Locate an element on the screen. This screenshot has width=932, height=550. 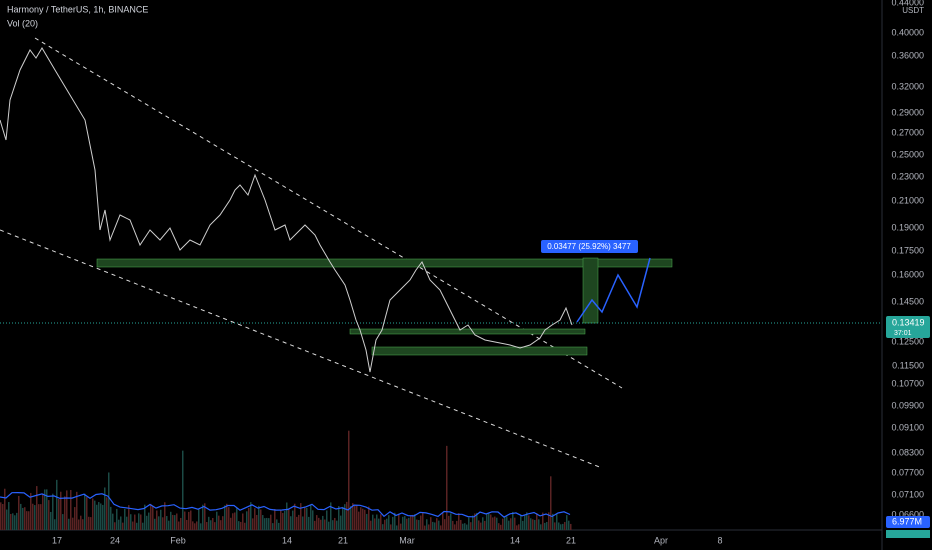
price-label: 0.36000 is located at coordinates (907, 55).